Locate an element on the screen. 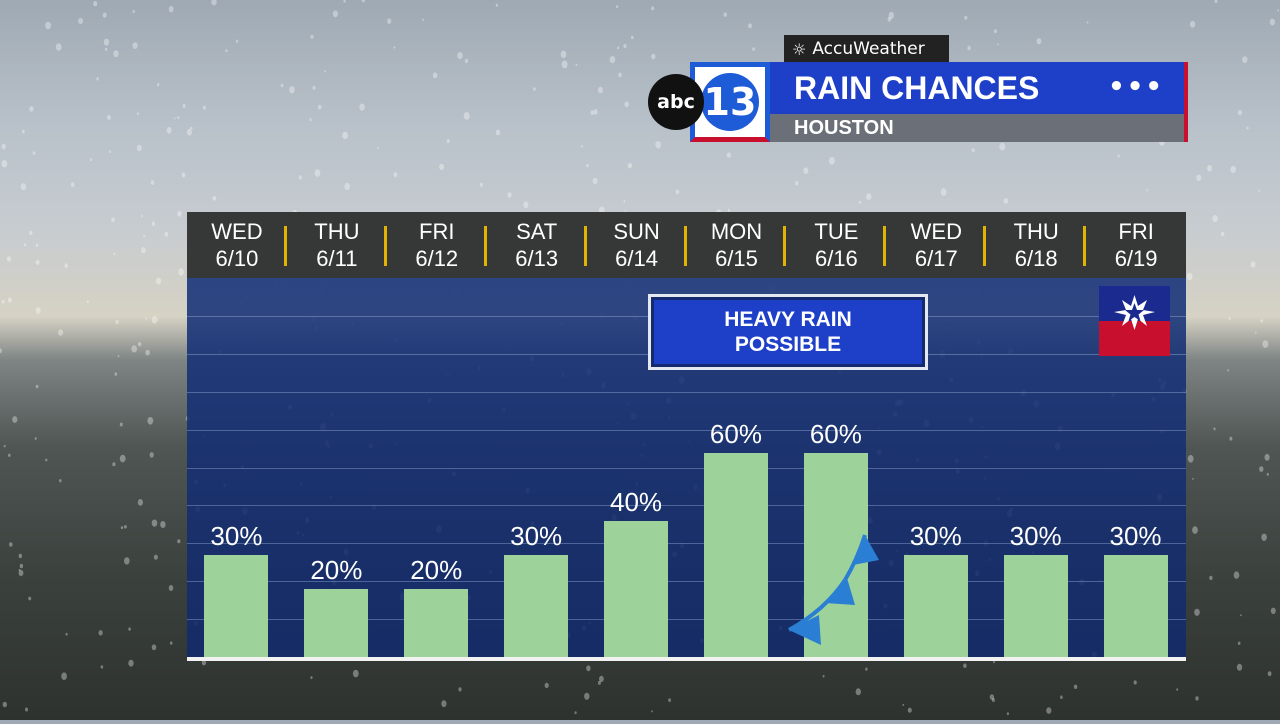 The width and height of the screenshot is (1280, 724). accuweather-tag: ☼ AccuWeather is located at coordinates (866, 49).